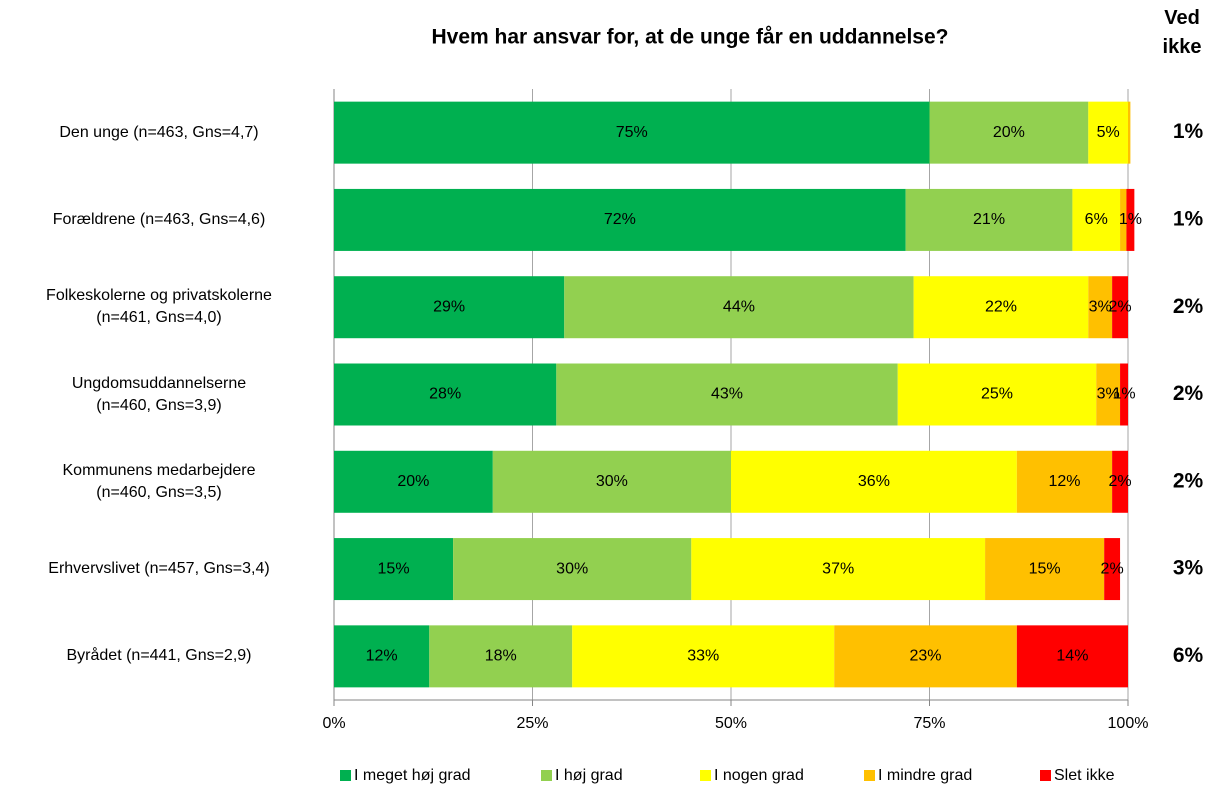 The height and width of the screenshot is (789, 1214). Describe the element at coordinates (1188, 568) in the screenshot. I see `dont-know-value: 3%` at that location.